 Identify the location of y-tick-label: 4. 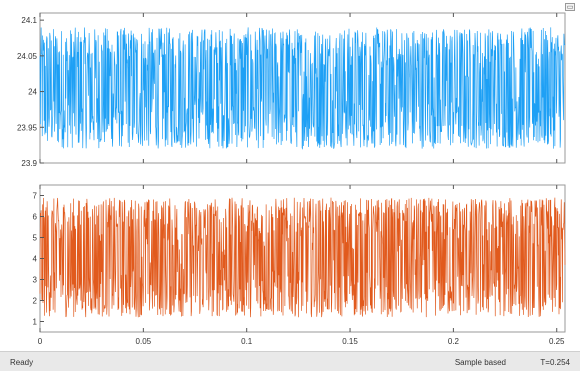
(35, 259).